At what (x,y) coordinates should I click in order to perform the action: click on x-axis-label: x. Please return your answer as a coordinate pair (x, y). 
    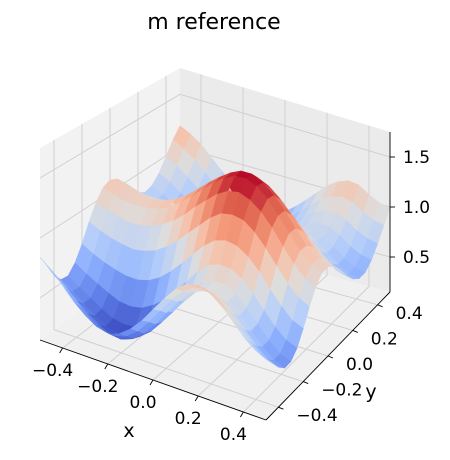
    Looking at the image, I should click on (128, 431).